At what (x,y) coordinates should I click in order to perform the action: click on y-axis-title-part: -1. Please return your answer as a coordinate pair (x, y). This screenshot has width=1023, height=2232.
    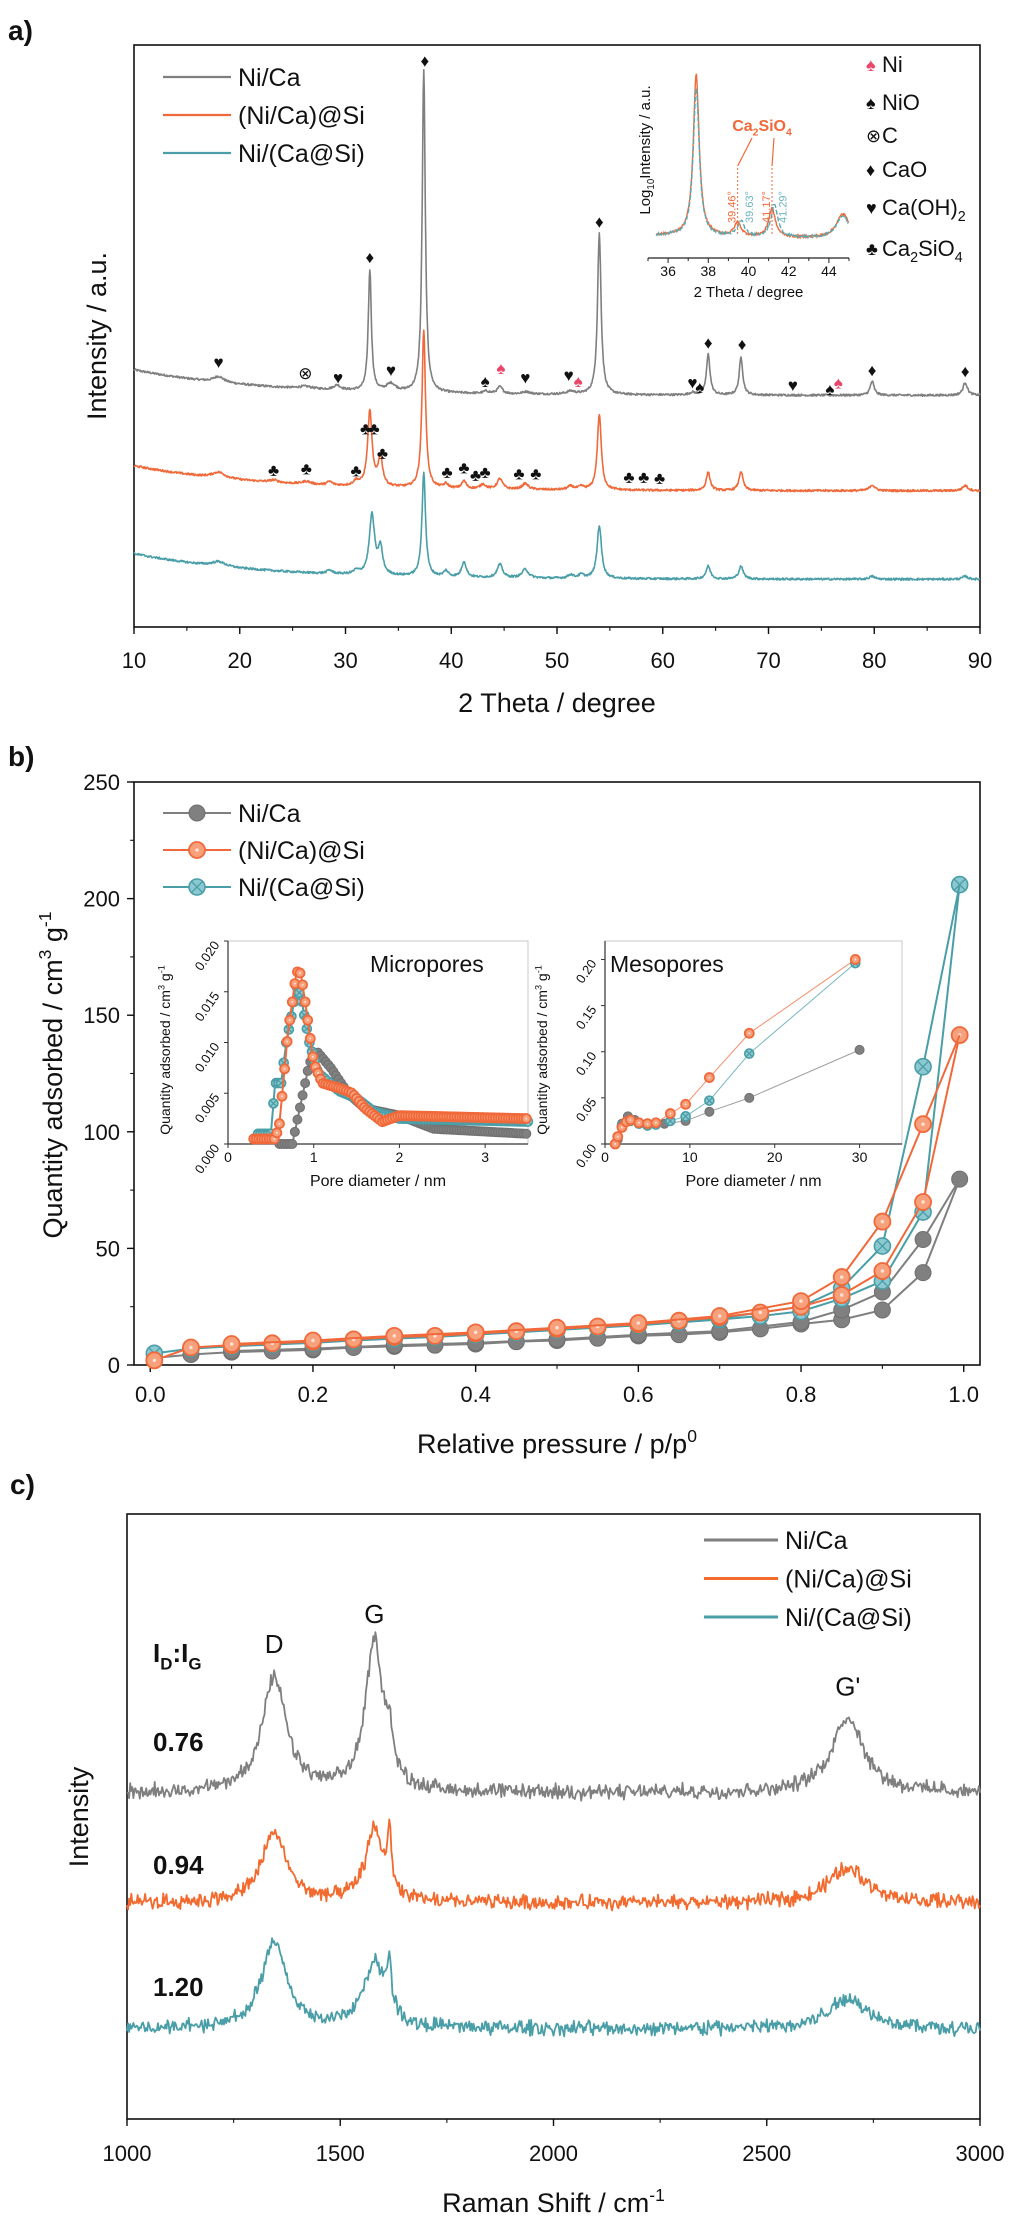
    Looking at the image, I should click on (45, 919).